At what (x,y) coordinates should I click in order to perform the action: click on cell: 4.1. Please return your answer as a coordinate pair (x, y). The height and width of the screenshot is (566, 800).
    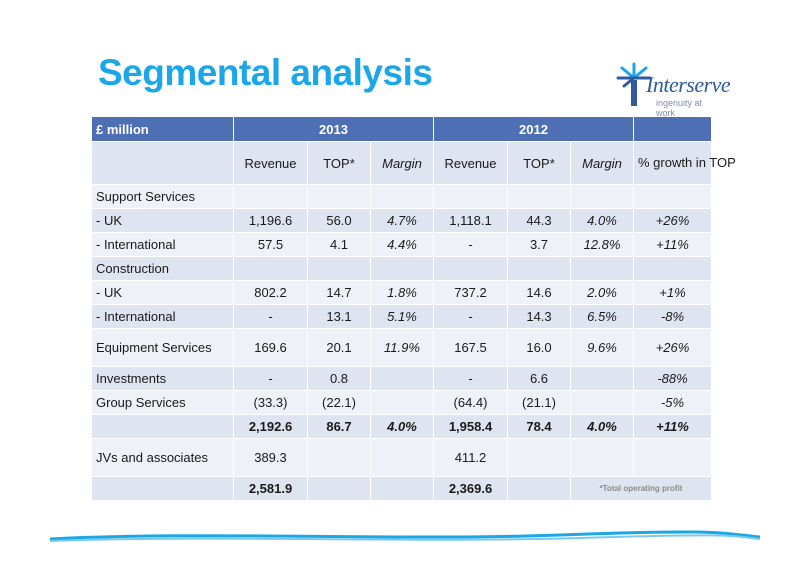
    Looking at the image, I should click on (339, 244).